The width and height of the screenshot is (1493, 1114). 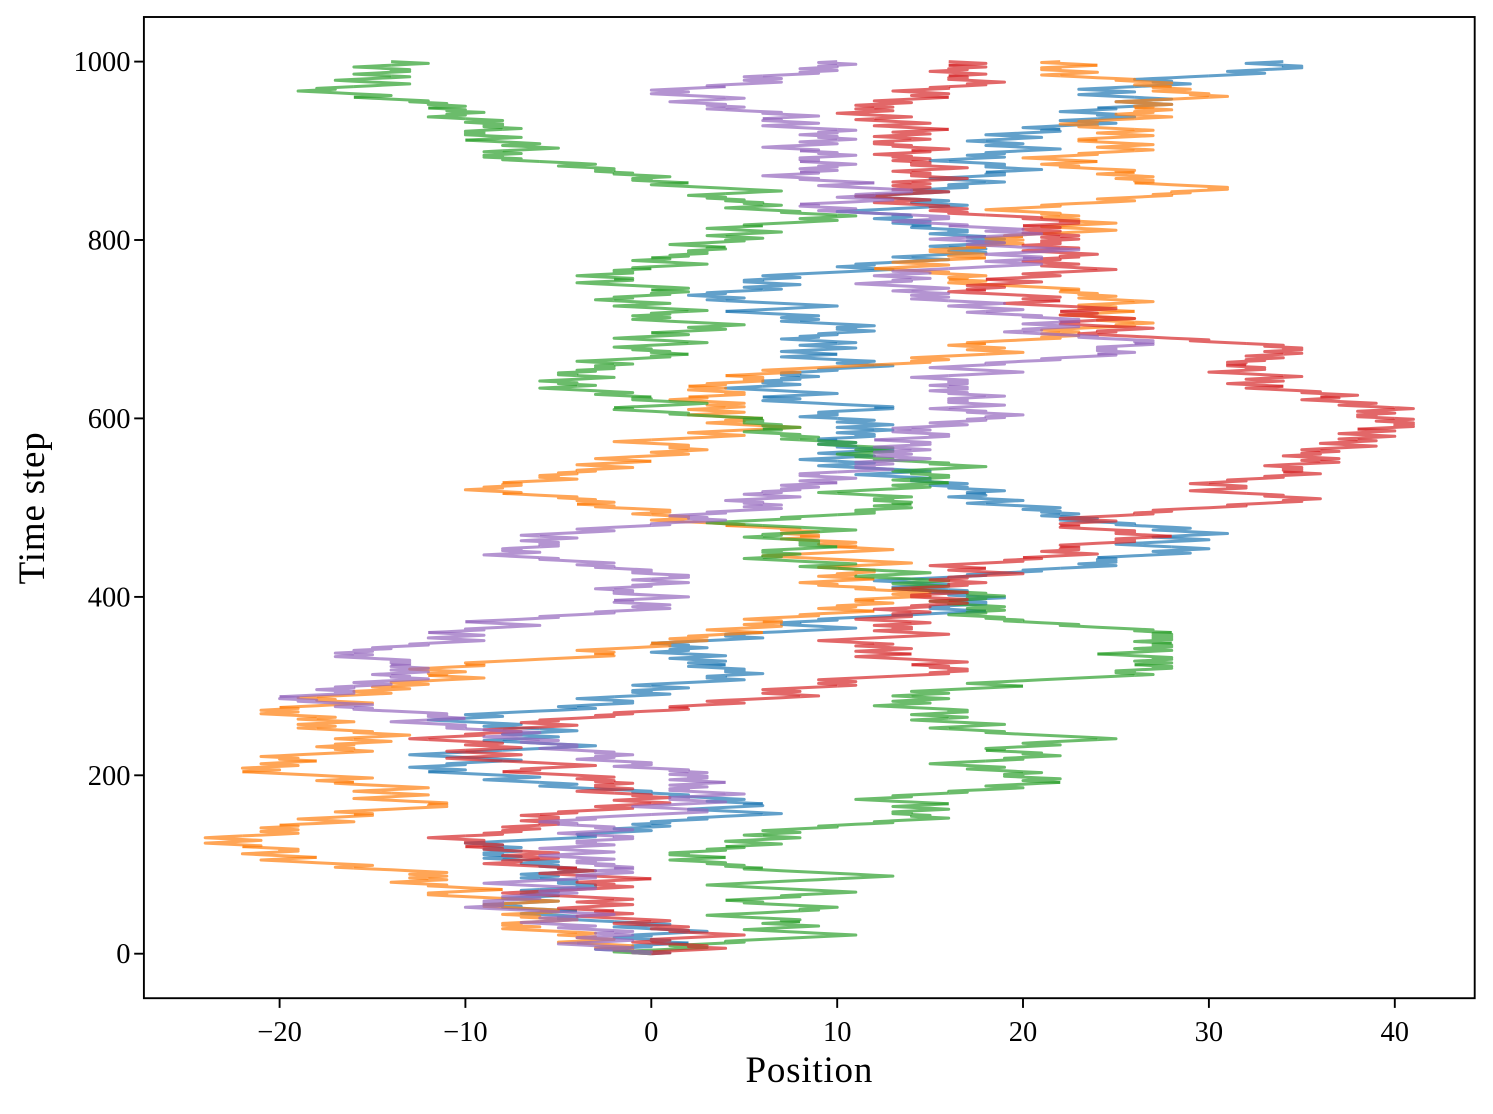 I want to click on svg-text: −10, so click(x=465, y=1032).